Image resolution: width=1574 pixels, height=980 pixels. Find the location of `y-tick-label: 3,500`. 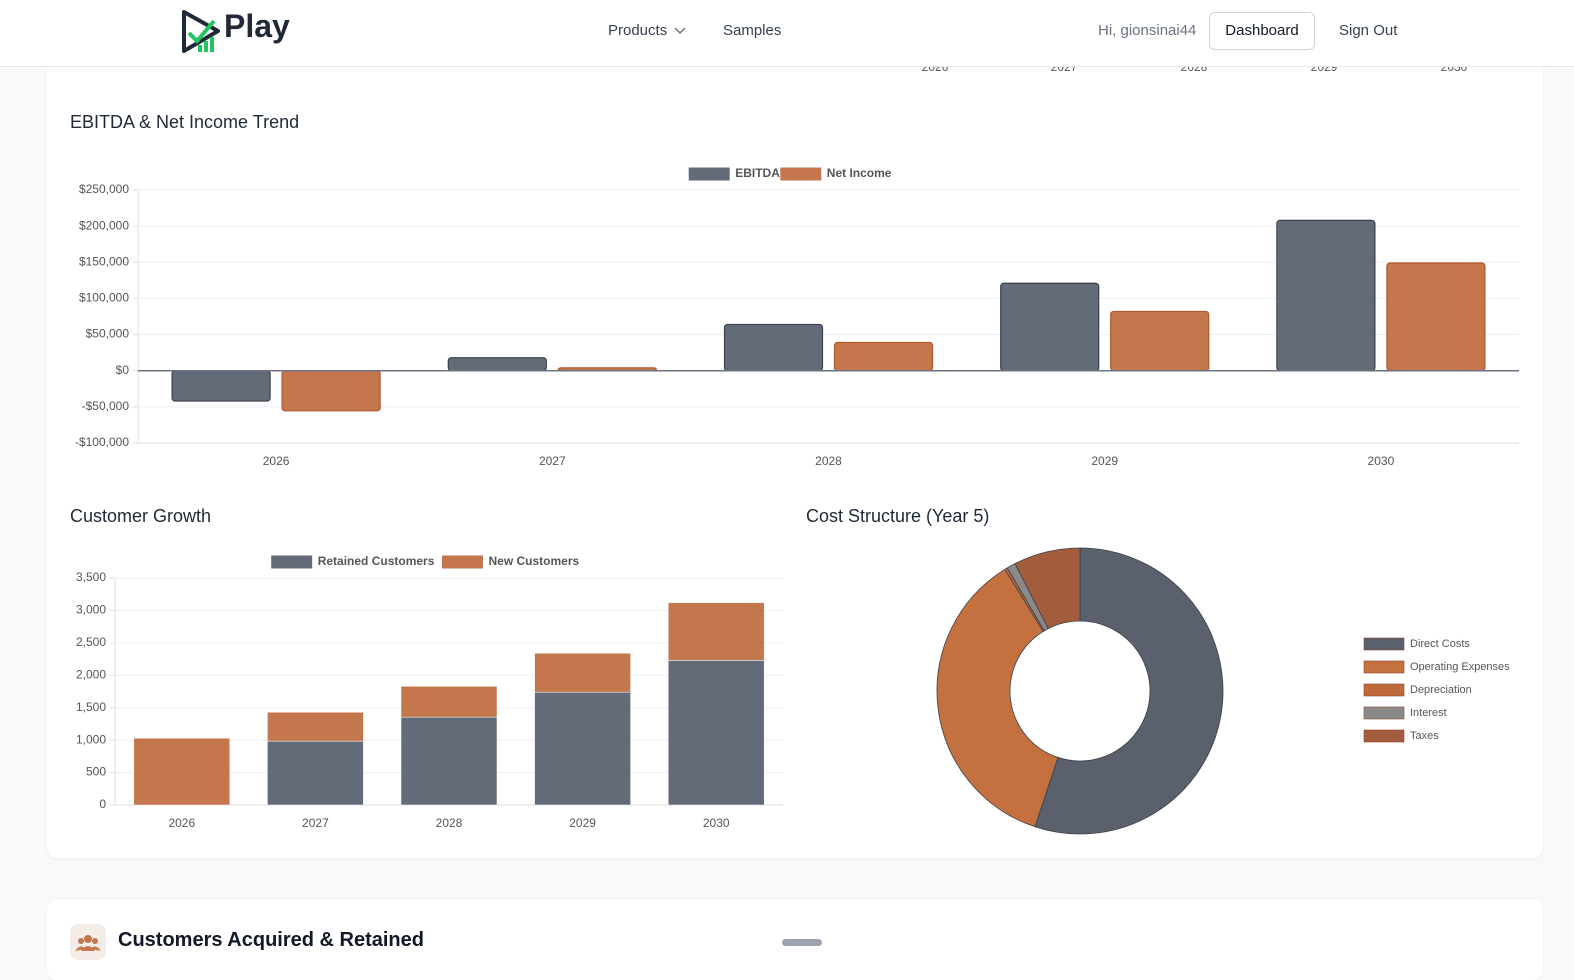

y-tick-label: 3,500 is located at coordinates (91, 577).